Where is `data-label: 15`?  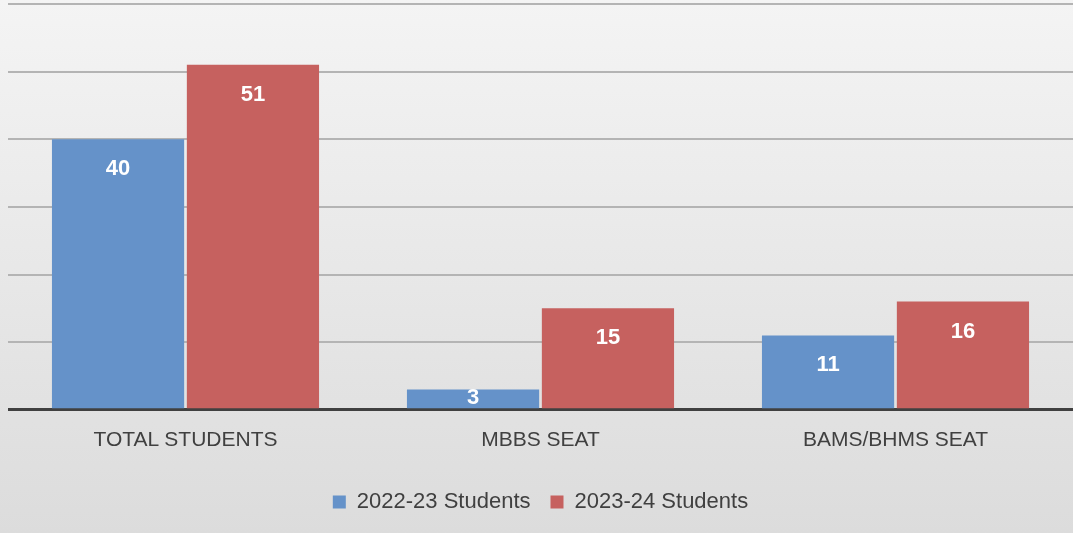 data-label: 15 is located at coordinates (608, 337).